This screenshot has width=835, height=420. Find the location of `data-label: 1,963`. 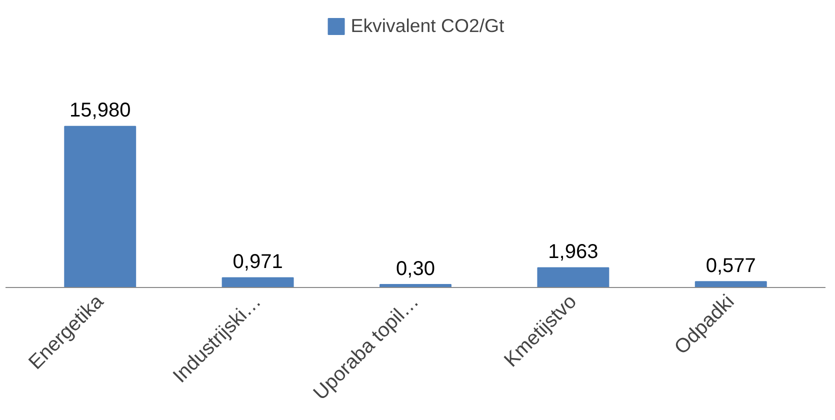

data-label: 1,963 is located at coordinates (573, 252).